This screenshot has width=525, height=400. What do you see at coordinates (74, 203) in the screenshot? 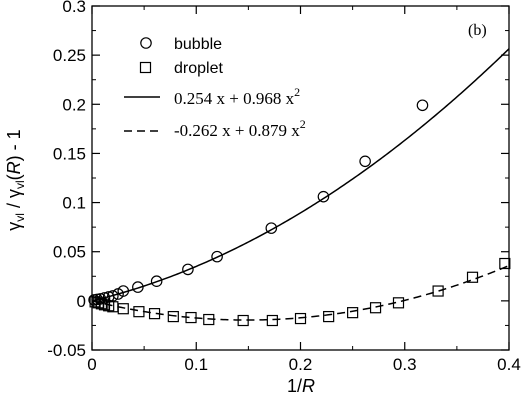
I see `y-tick-label: 0.1` at bounding box center [74, 203].